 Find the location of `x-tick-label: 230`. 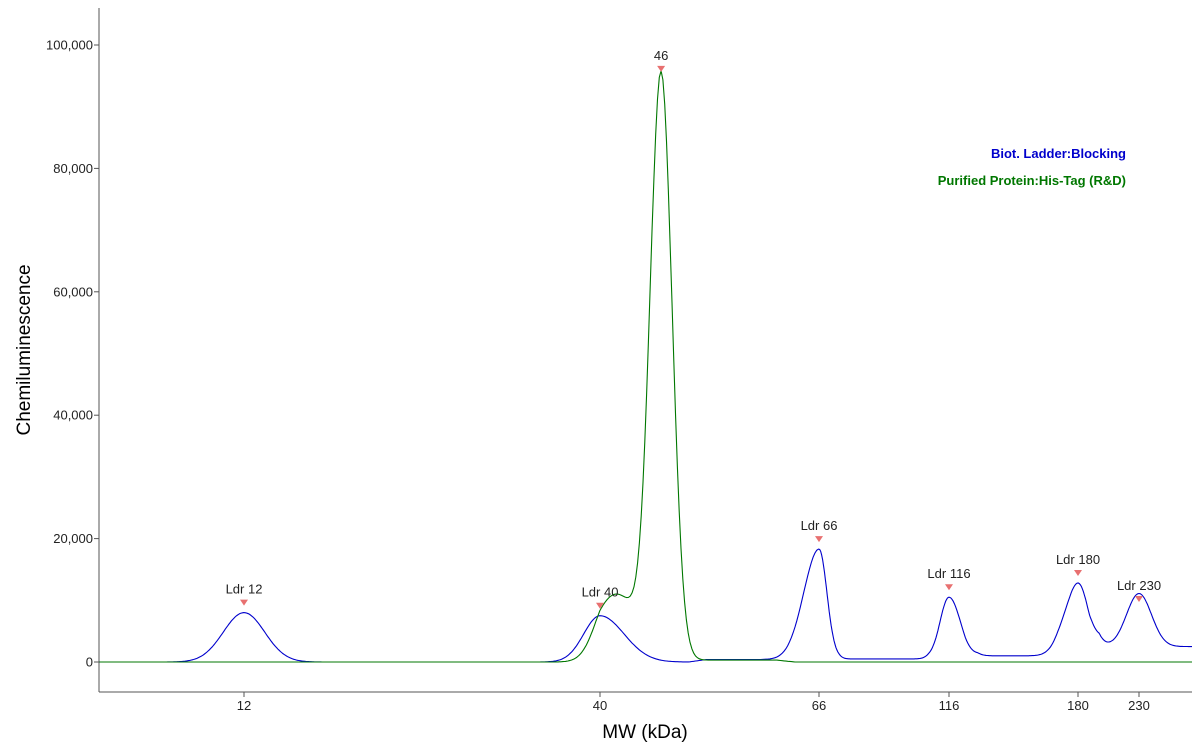

x-tick-label: 230 is located at coordinates (1139, 705).